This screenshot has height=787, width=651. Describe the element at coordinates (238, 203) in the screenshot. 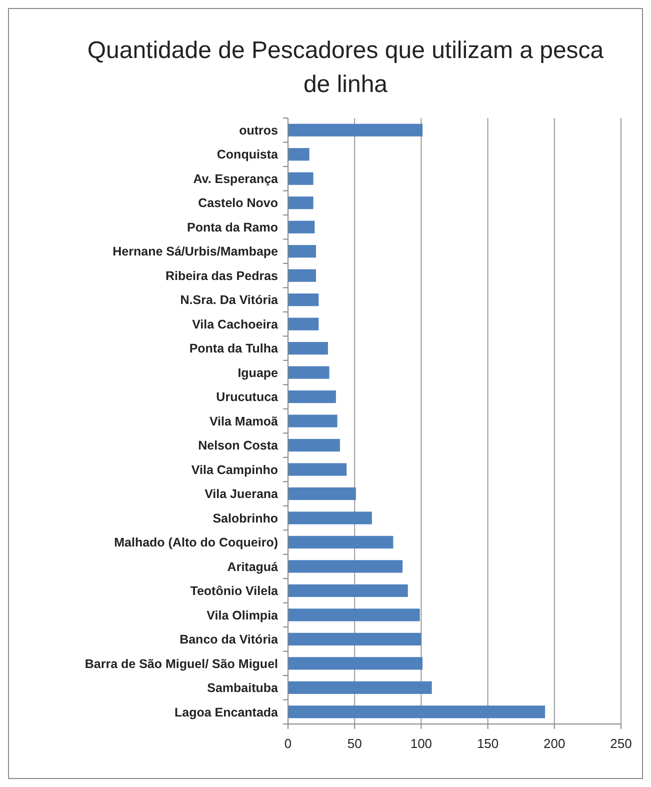

I see `y-tick-label: Castelo Novo` at that location.